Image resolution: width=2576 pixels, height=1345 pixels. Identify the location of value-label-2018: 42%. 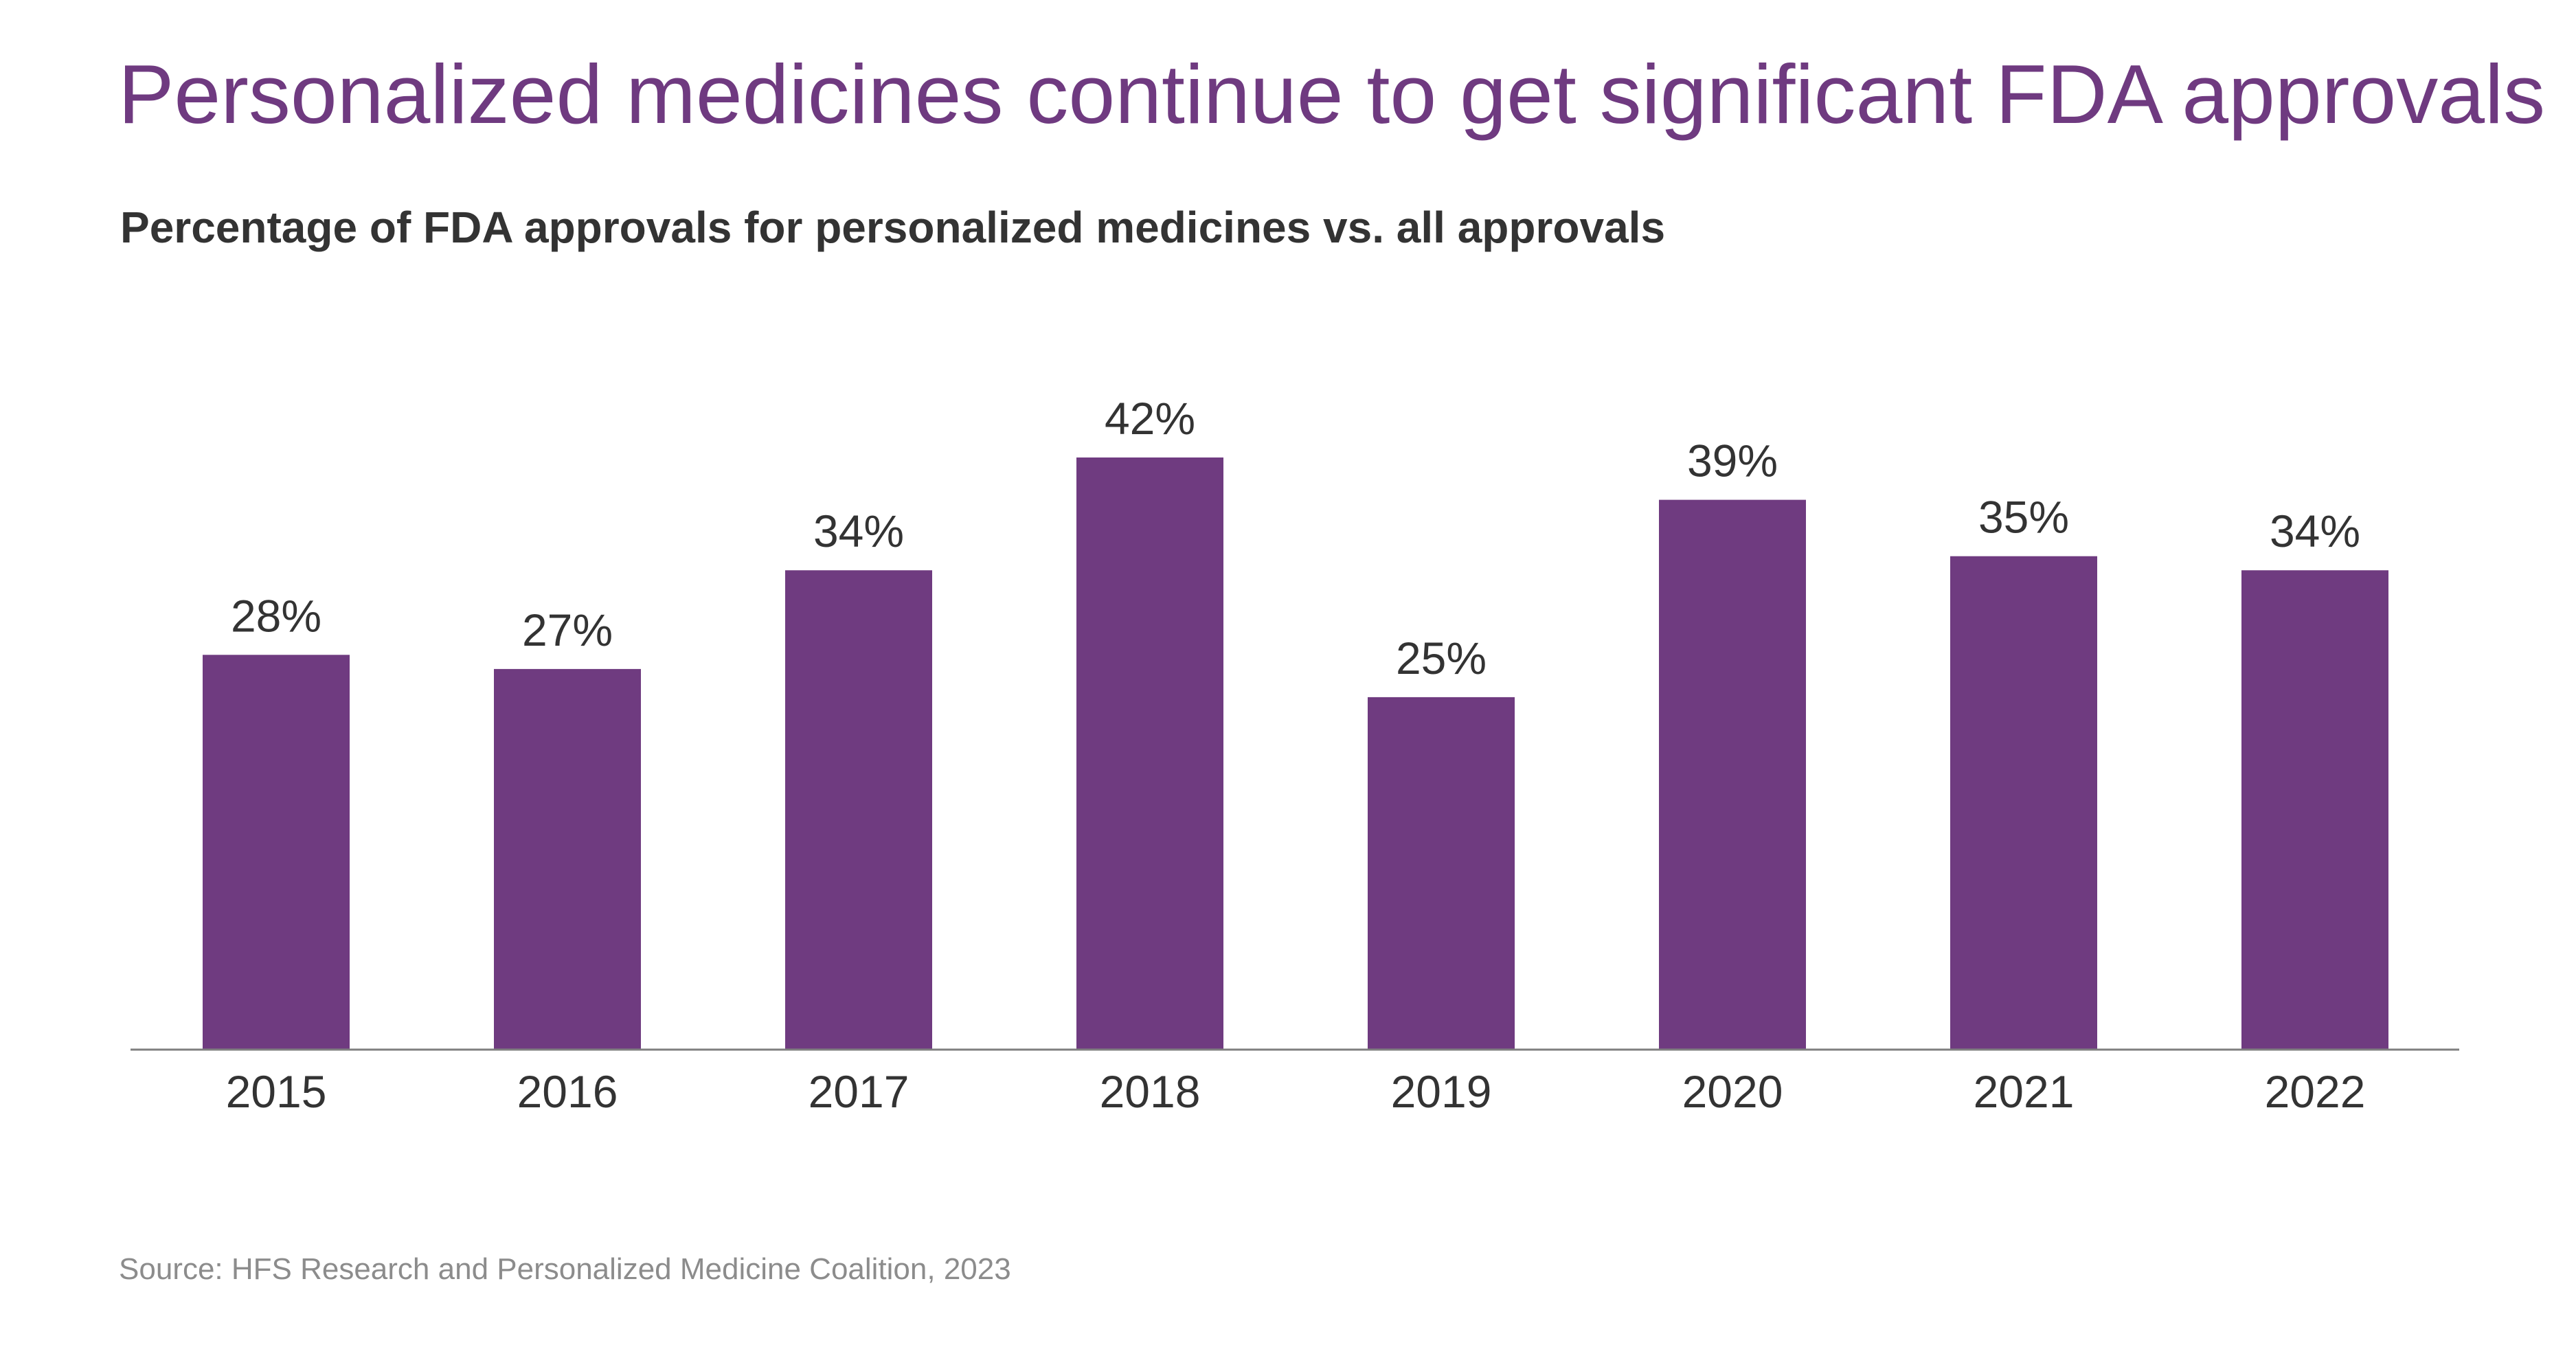
(1150, 418).